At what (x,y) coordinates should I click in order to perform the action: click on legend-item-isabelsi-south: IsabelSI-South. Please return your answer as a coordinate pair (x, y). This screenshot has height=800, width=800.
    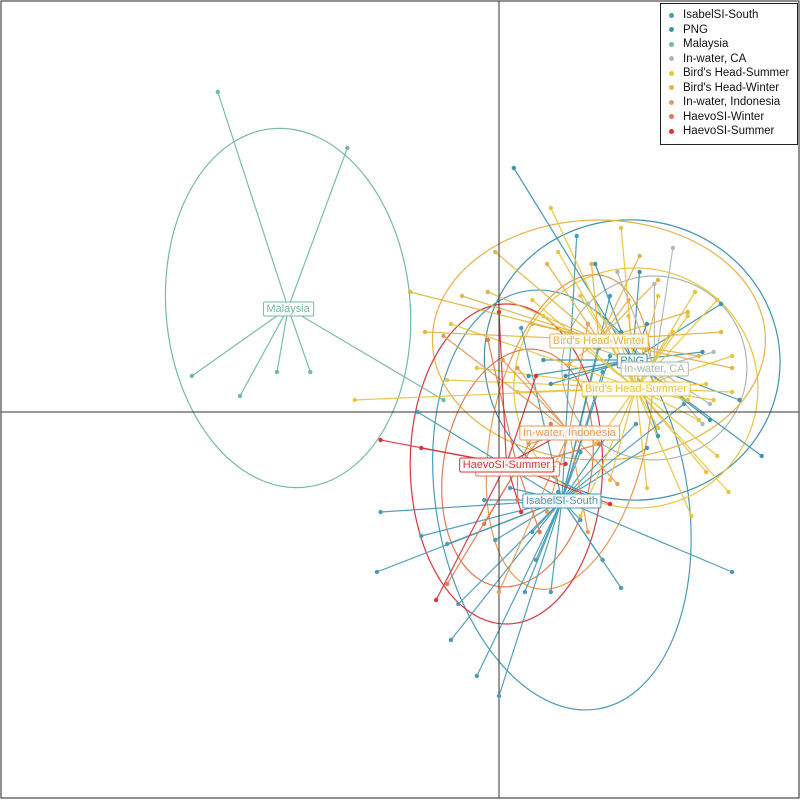
    Looking at the image, I should click on (733, 15).